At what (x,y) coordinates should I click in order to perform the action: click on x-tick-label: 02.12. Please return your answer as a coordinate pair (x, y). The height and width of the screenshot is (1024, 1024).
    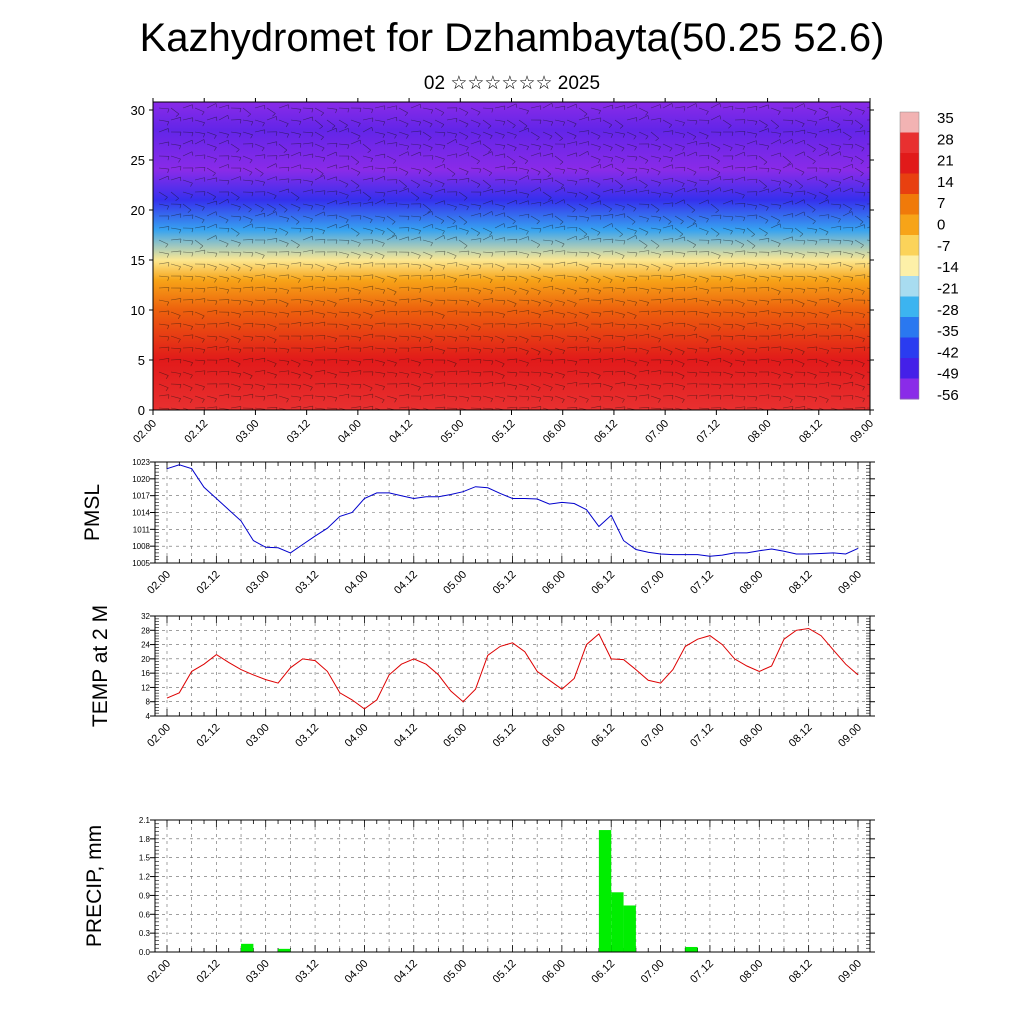
    Looking at the image, I should click on (209, 972).